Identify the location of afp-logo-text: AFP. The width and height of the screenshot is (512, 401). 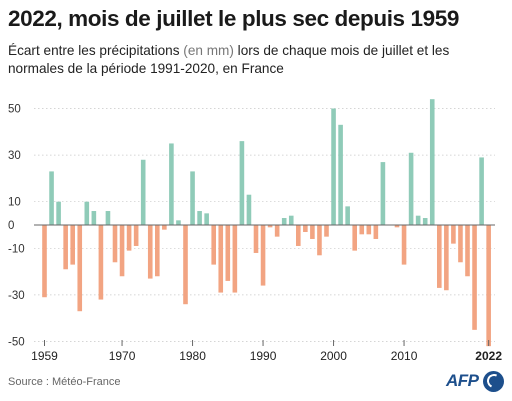
(462, 380).